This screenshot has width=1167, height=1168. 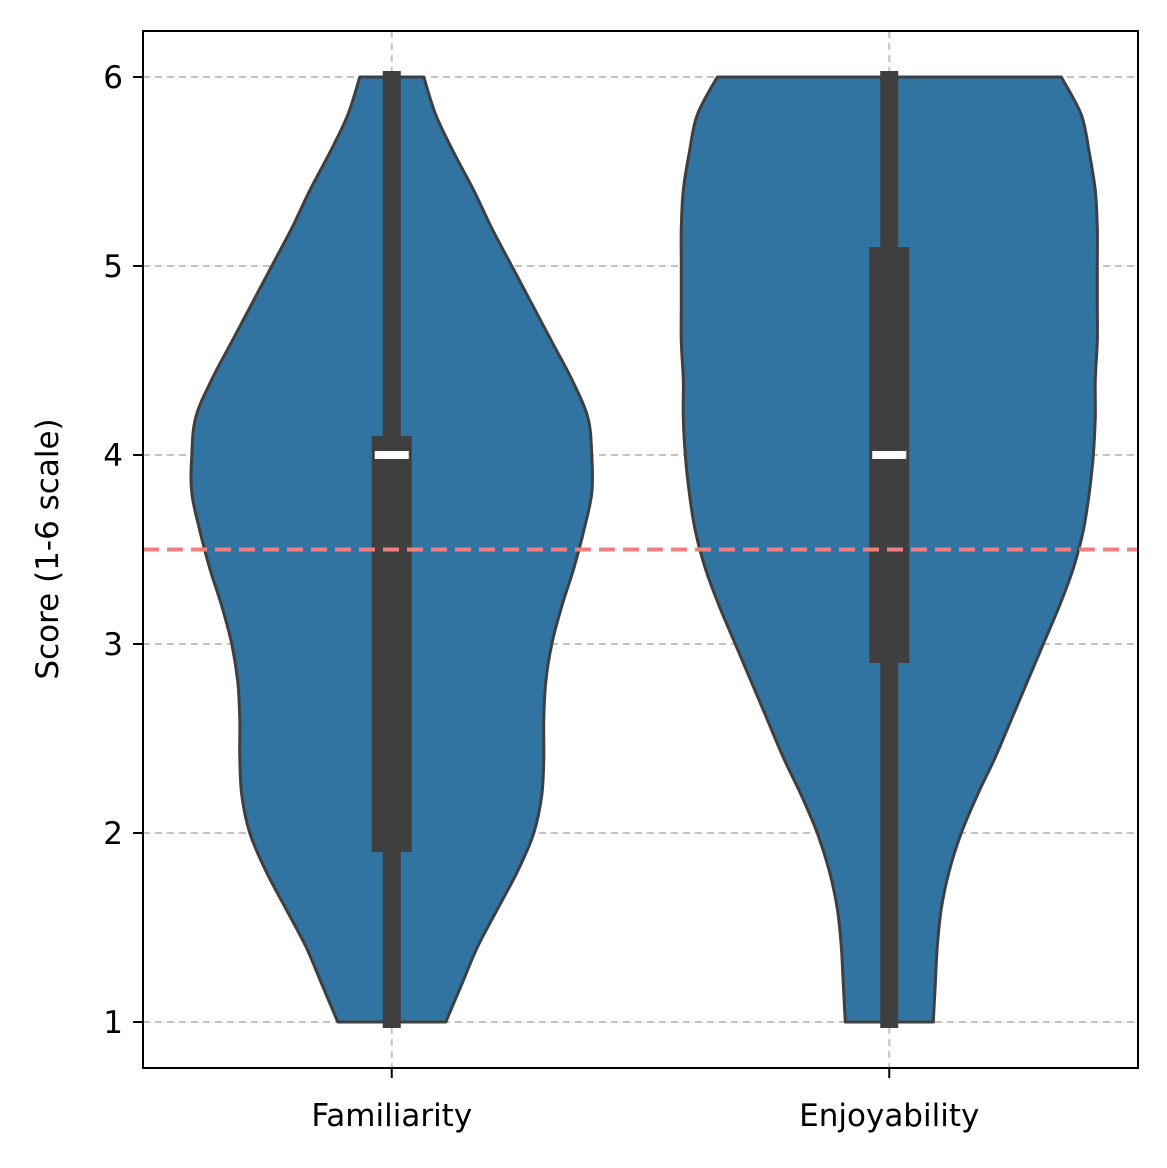 I want to click on y-tick-label-3: 3, so click(x=113, y=645).